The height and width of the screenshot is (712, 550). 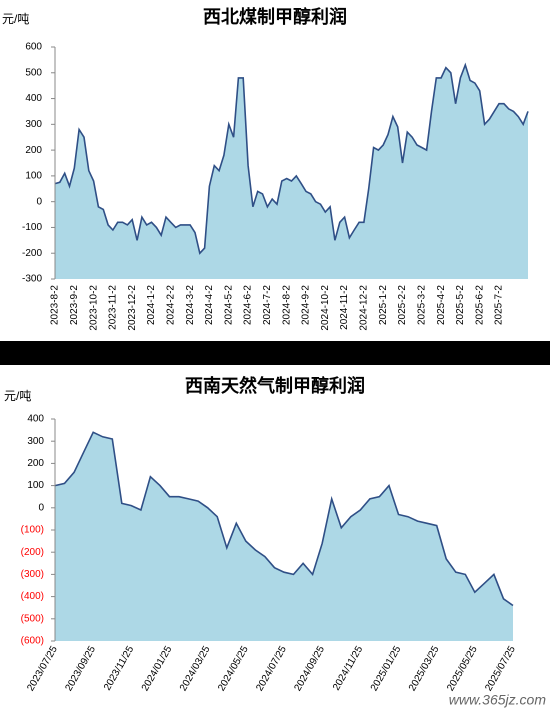 I want to click on x-tick-label: 2024-8-2, so click(x=286, y=305).